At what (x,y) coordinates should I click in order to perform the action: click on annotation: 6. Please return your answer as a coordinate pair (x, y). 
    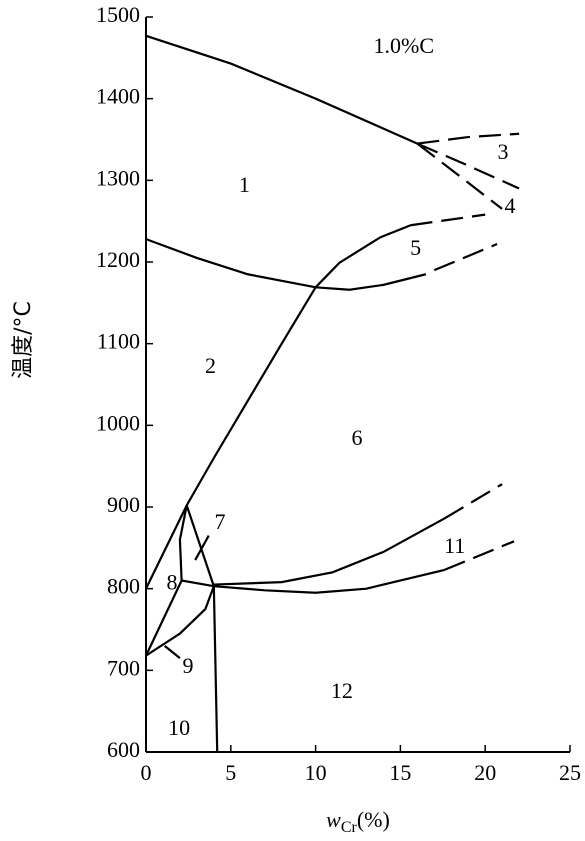
    Looking at the image, I should click on (356, 437).